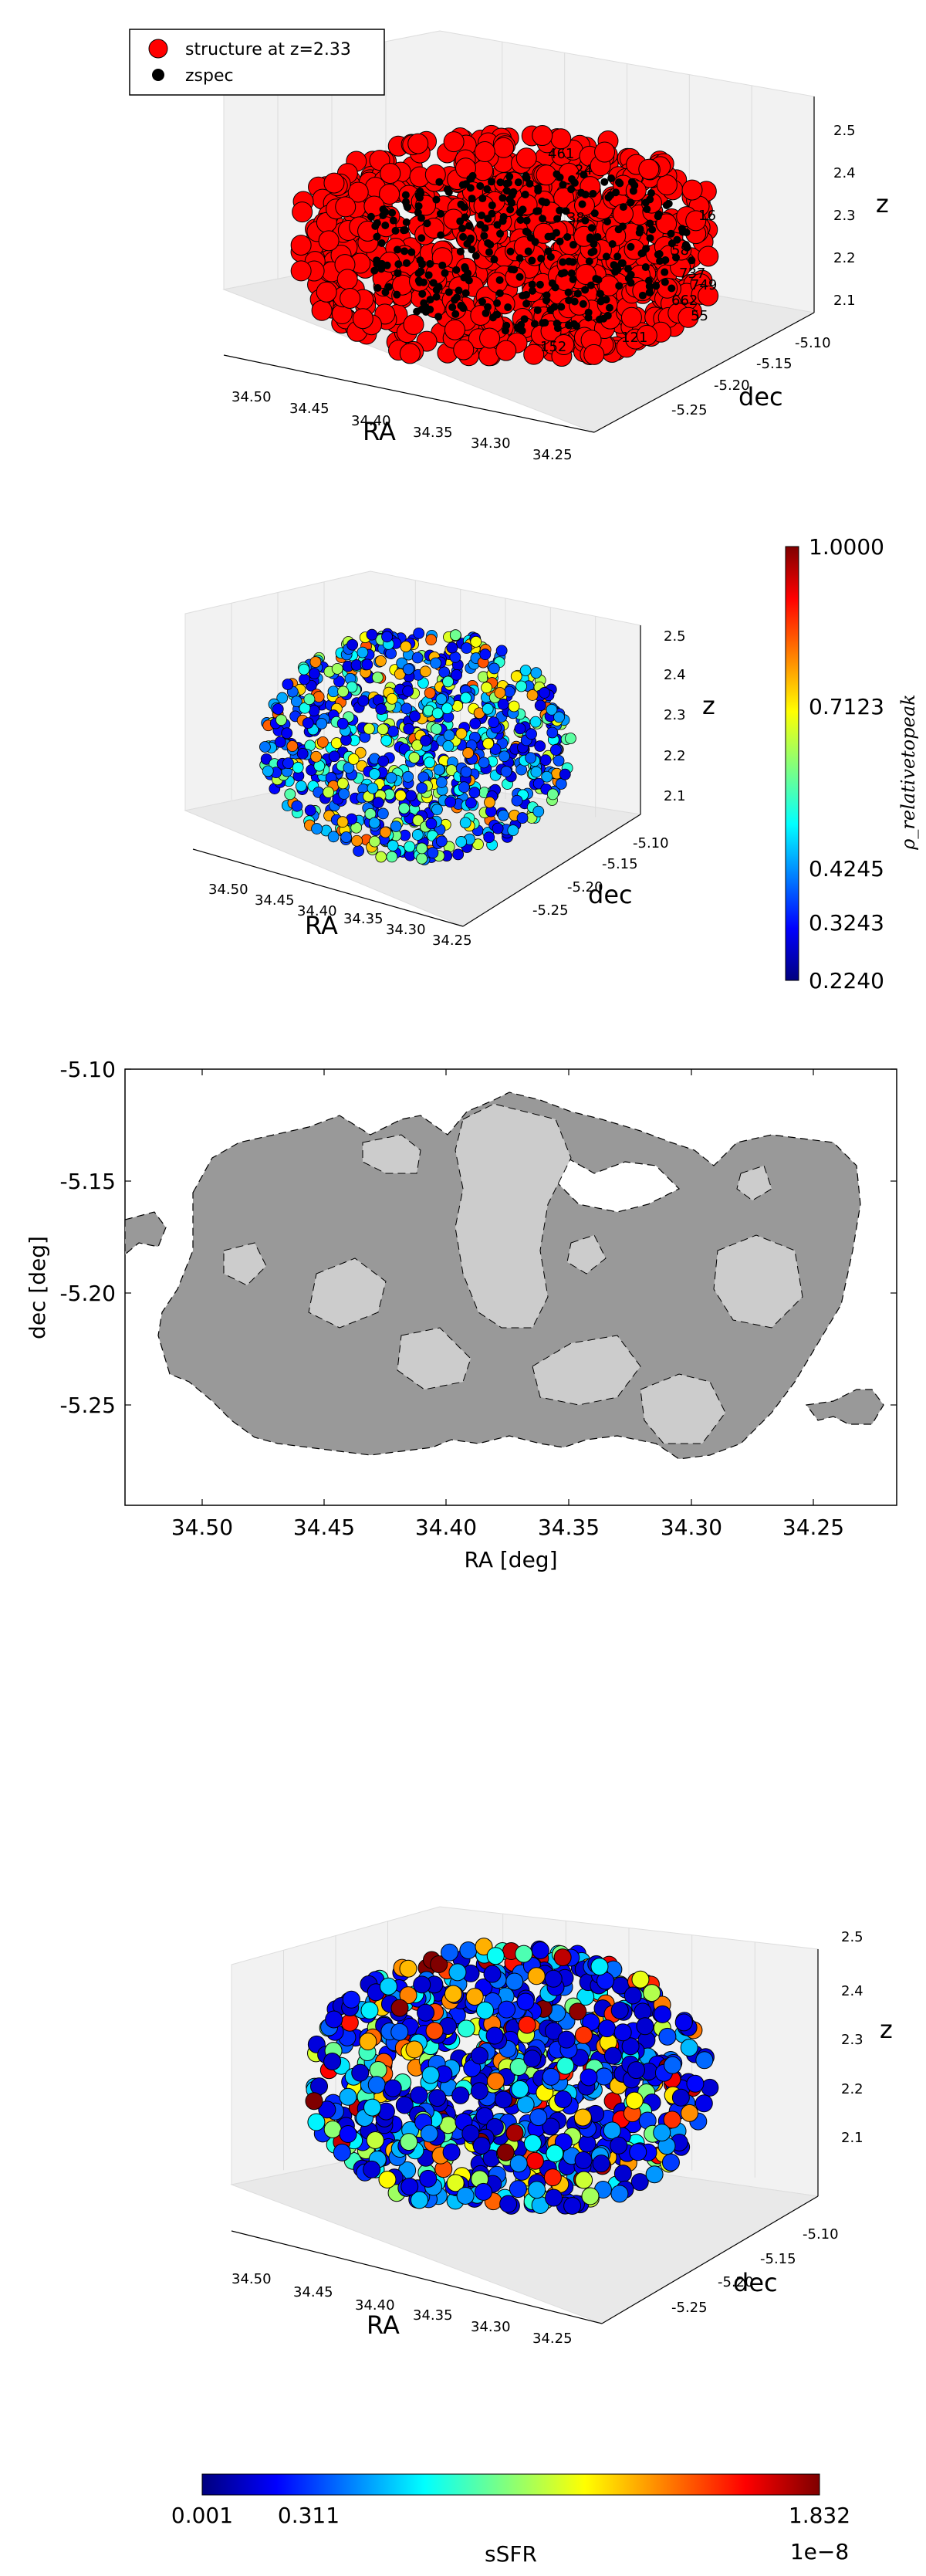  Describe the element at coordinates (847, 981) in the screenshot. I see `colorbar-tick-label: 0.2240` at that location.